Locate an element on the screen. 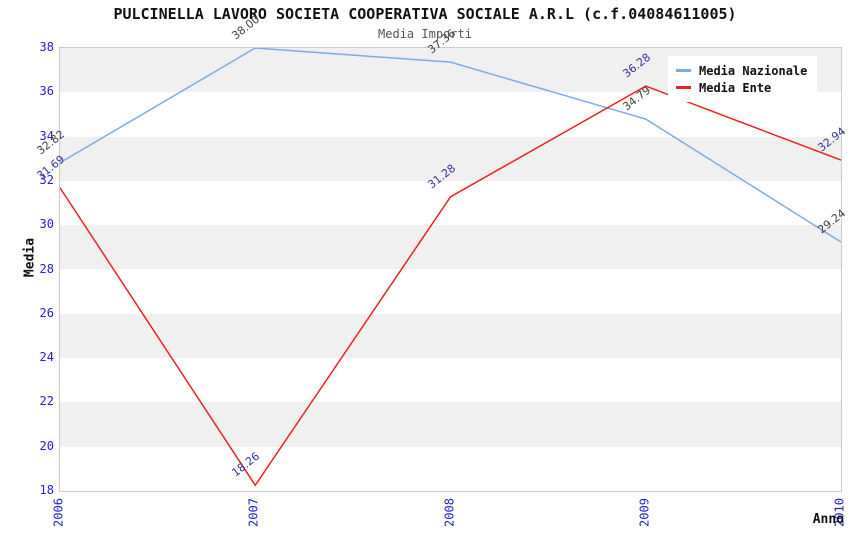 The image size is (850, 550). x-tick-label: 2009 is located at coordinates (644, 512).